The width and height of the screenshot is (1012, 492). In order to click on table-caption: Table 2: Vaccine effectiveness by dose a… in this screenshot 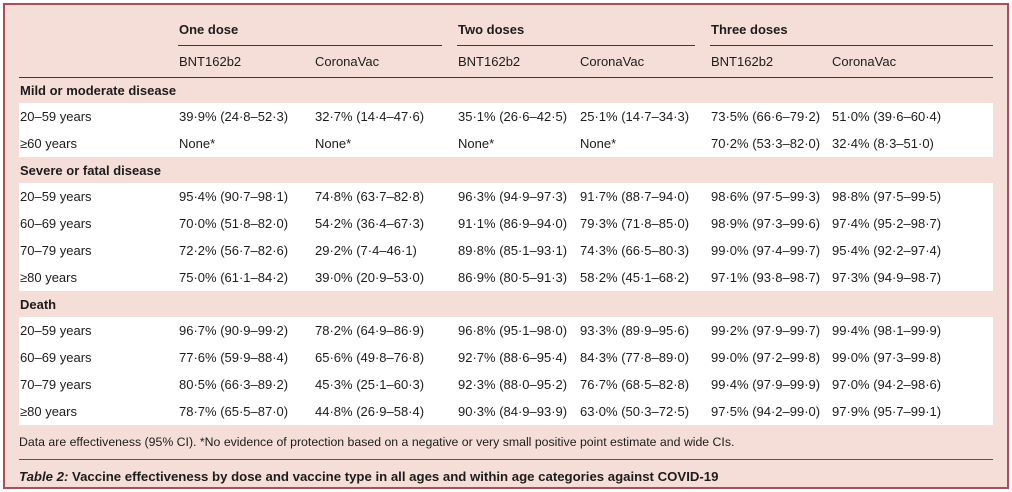, I will do `click(506, 476)`.